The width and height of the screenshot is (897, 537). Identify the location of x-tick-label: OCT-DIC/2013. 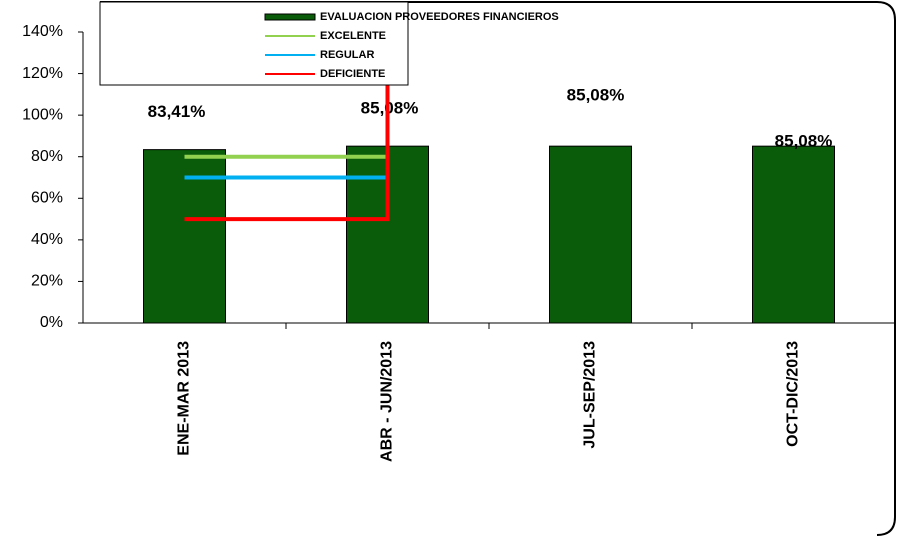
(793, 394).